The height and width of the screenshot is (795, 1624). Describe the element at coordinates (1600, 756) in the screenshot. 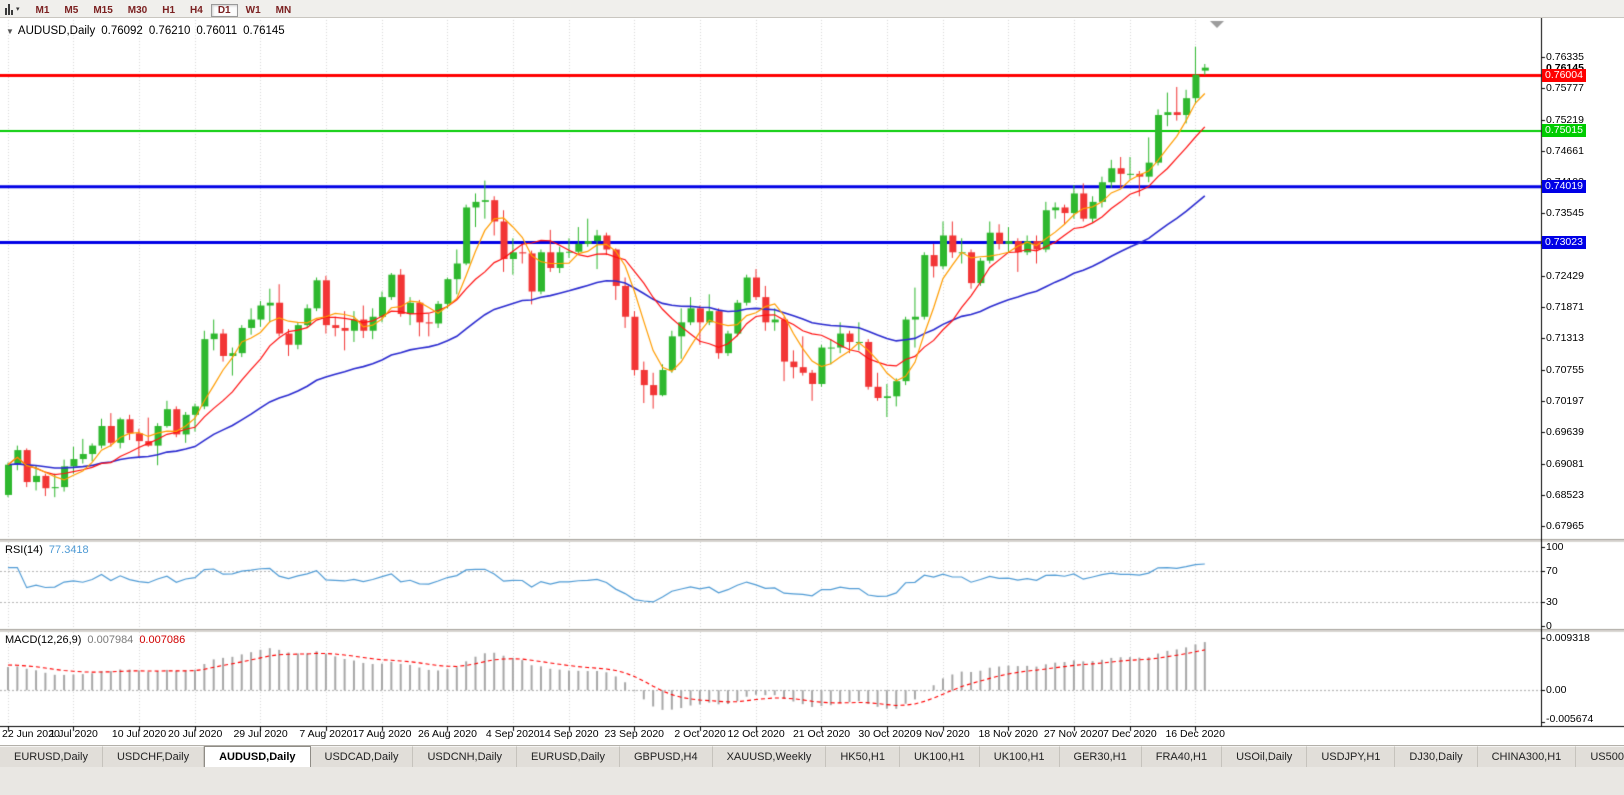

I see `chart-tab-us500-h1: US500,H1` at that location.